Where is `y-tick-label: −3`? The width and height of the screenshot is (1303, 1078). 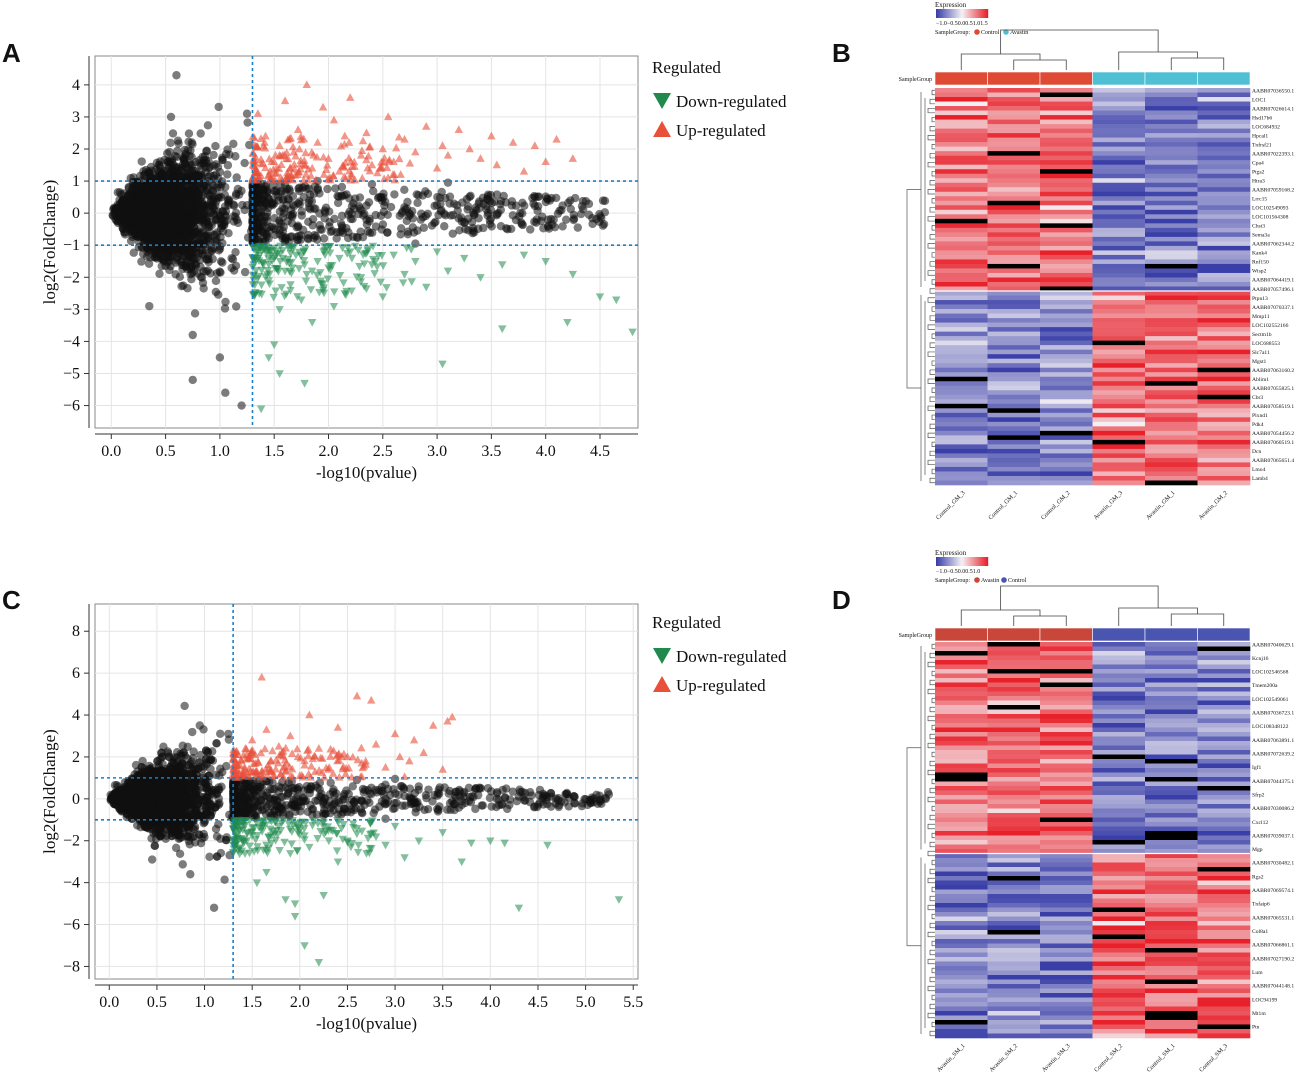 y-tick-label: −3 is located at coordinates (71, 309).